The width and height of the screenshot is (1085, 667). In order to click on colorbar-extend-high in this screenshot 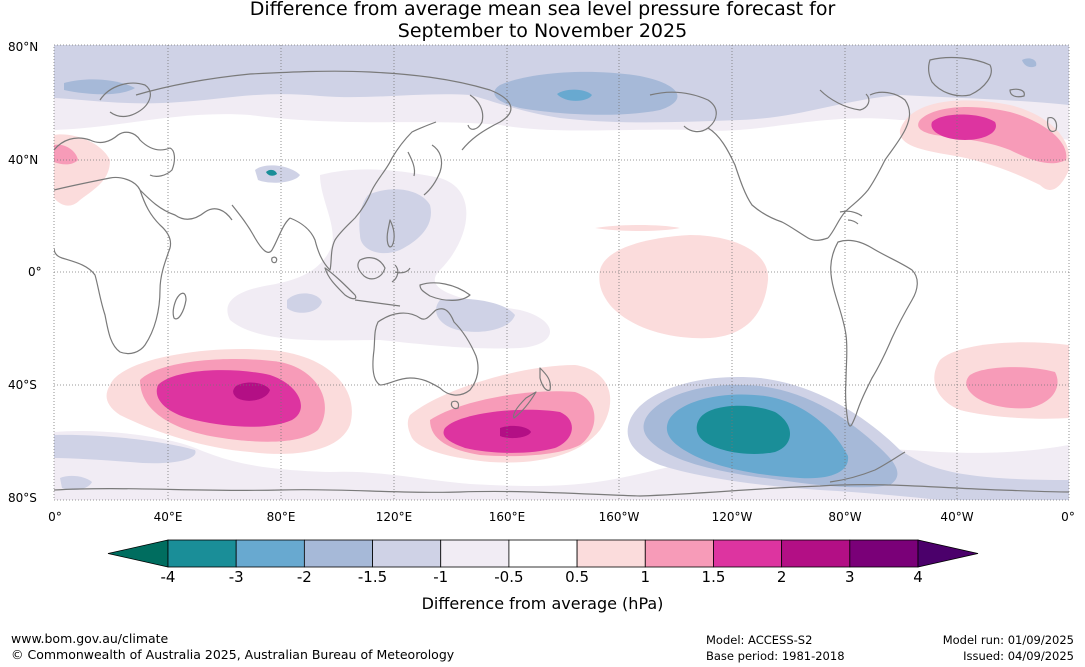, I will do `click(948, 553)`.